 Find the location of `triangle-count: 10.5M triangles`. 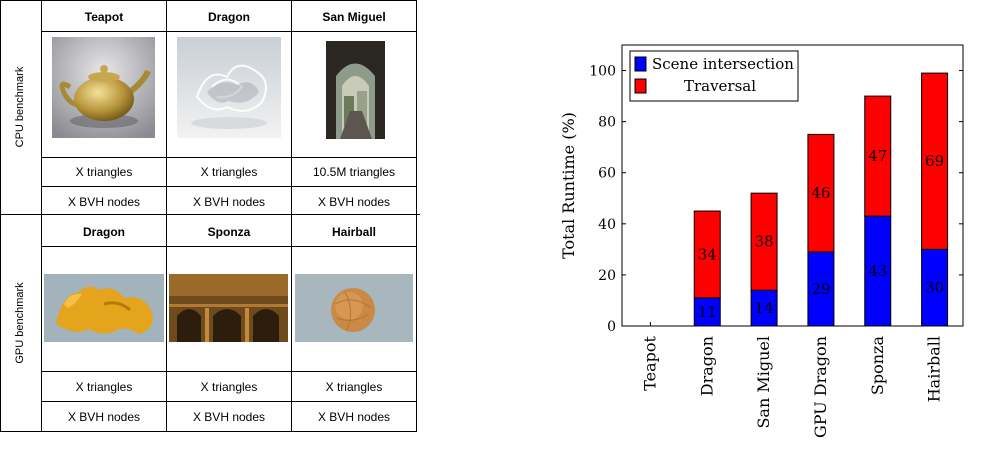

triangle-count: 10.5M triangles is located at coordinates (354, 172).